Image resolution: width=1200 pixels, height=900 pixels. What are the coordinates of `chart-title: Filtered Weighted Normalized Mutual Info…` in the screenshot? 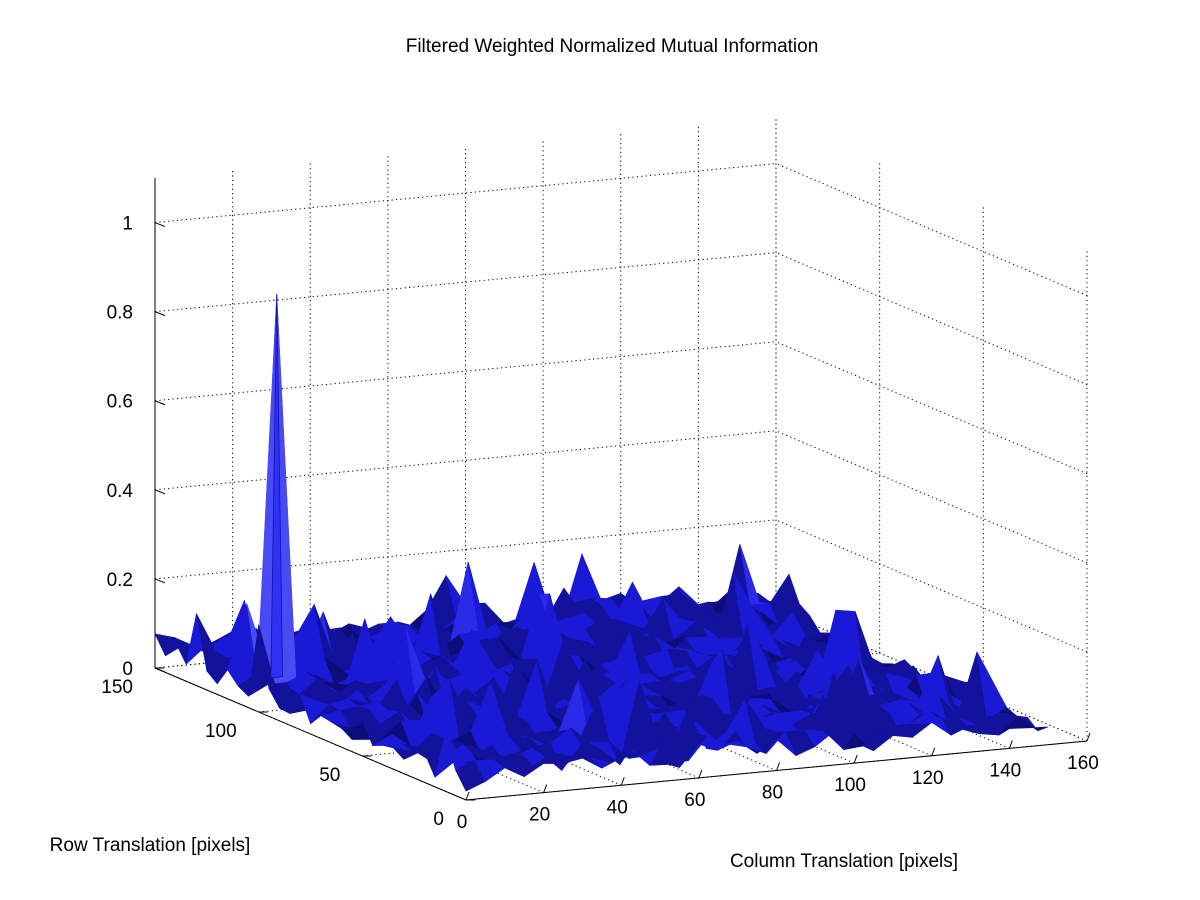 It's located at (612, 46).